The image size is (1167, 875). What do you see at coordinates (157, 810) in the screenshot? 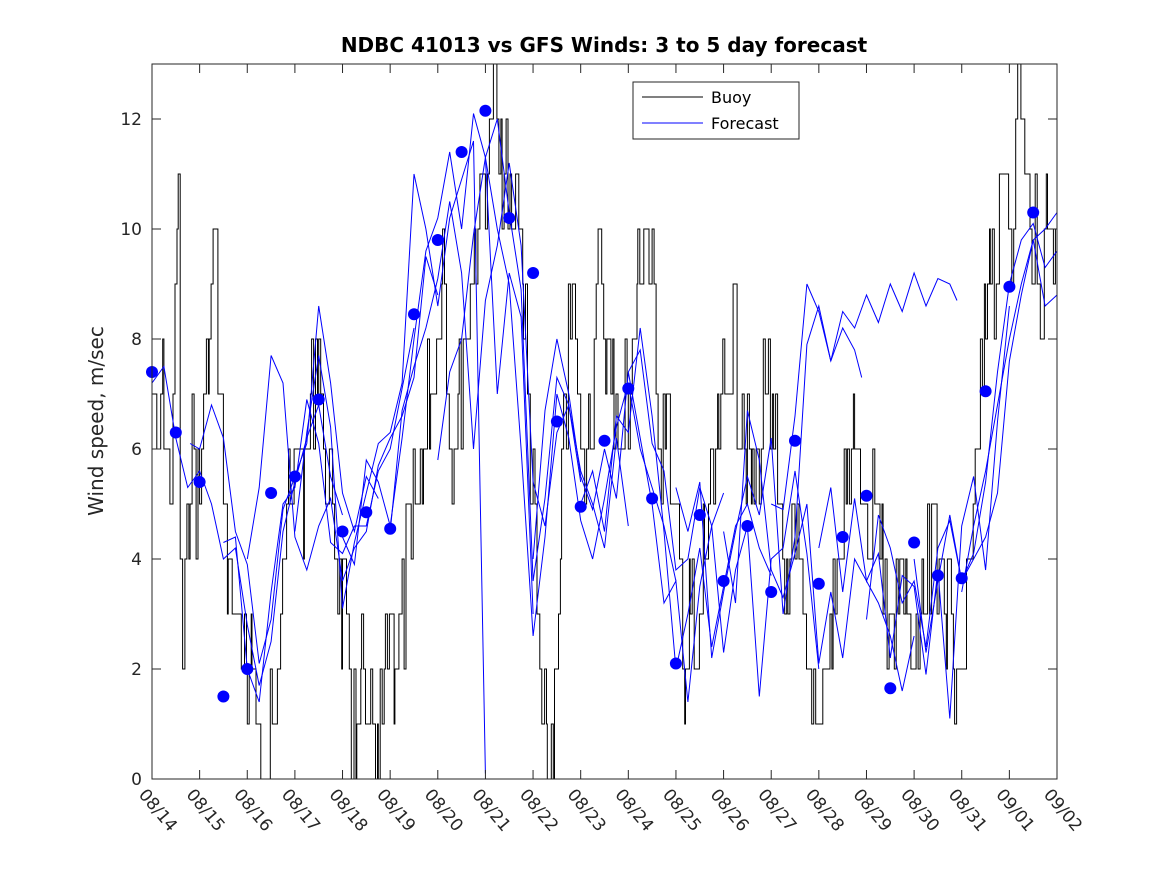
I see `x-tick-label: 08/14` at bounding box center [157, 810].